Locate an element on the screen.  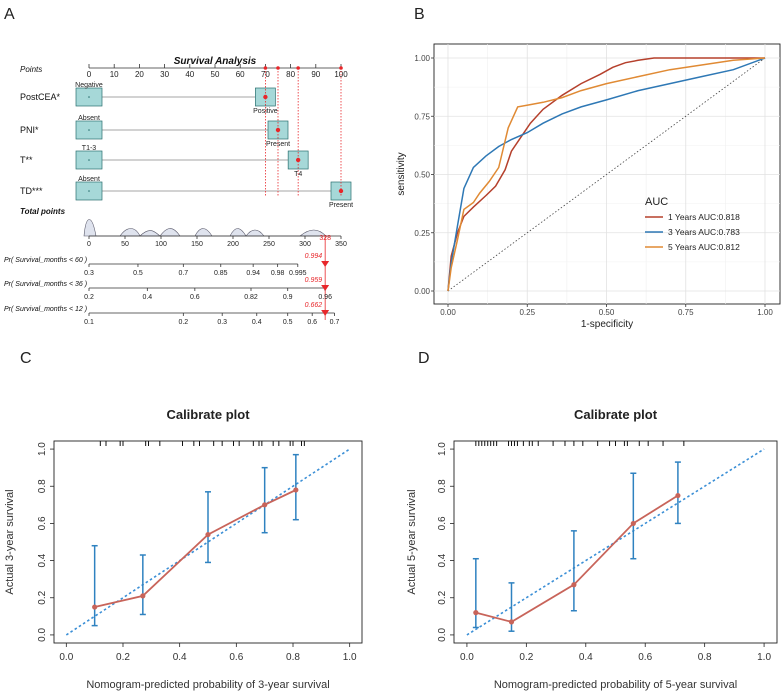
level-label-low: Negative is located at coordinates (89, 85).